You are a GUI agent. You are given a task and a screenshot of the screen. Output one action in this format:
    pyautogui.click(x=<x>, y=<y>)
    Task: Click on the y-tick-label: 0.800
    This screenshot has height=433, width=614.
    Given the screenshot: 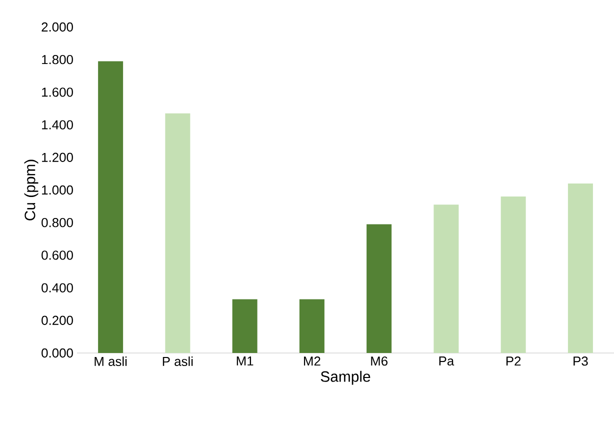 What is the action you would take?
    pyautogui.click(x=57, y=223)
    